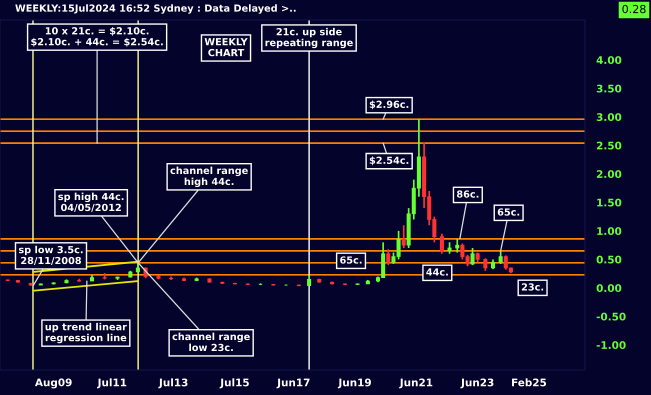 The image size is (651, 395). Describe the element at coordinates (389, 105) in the screenshot. I see `annotation: $2.96c.` at that location.